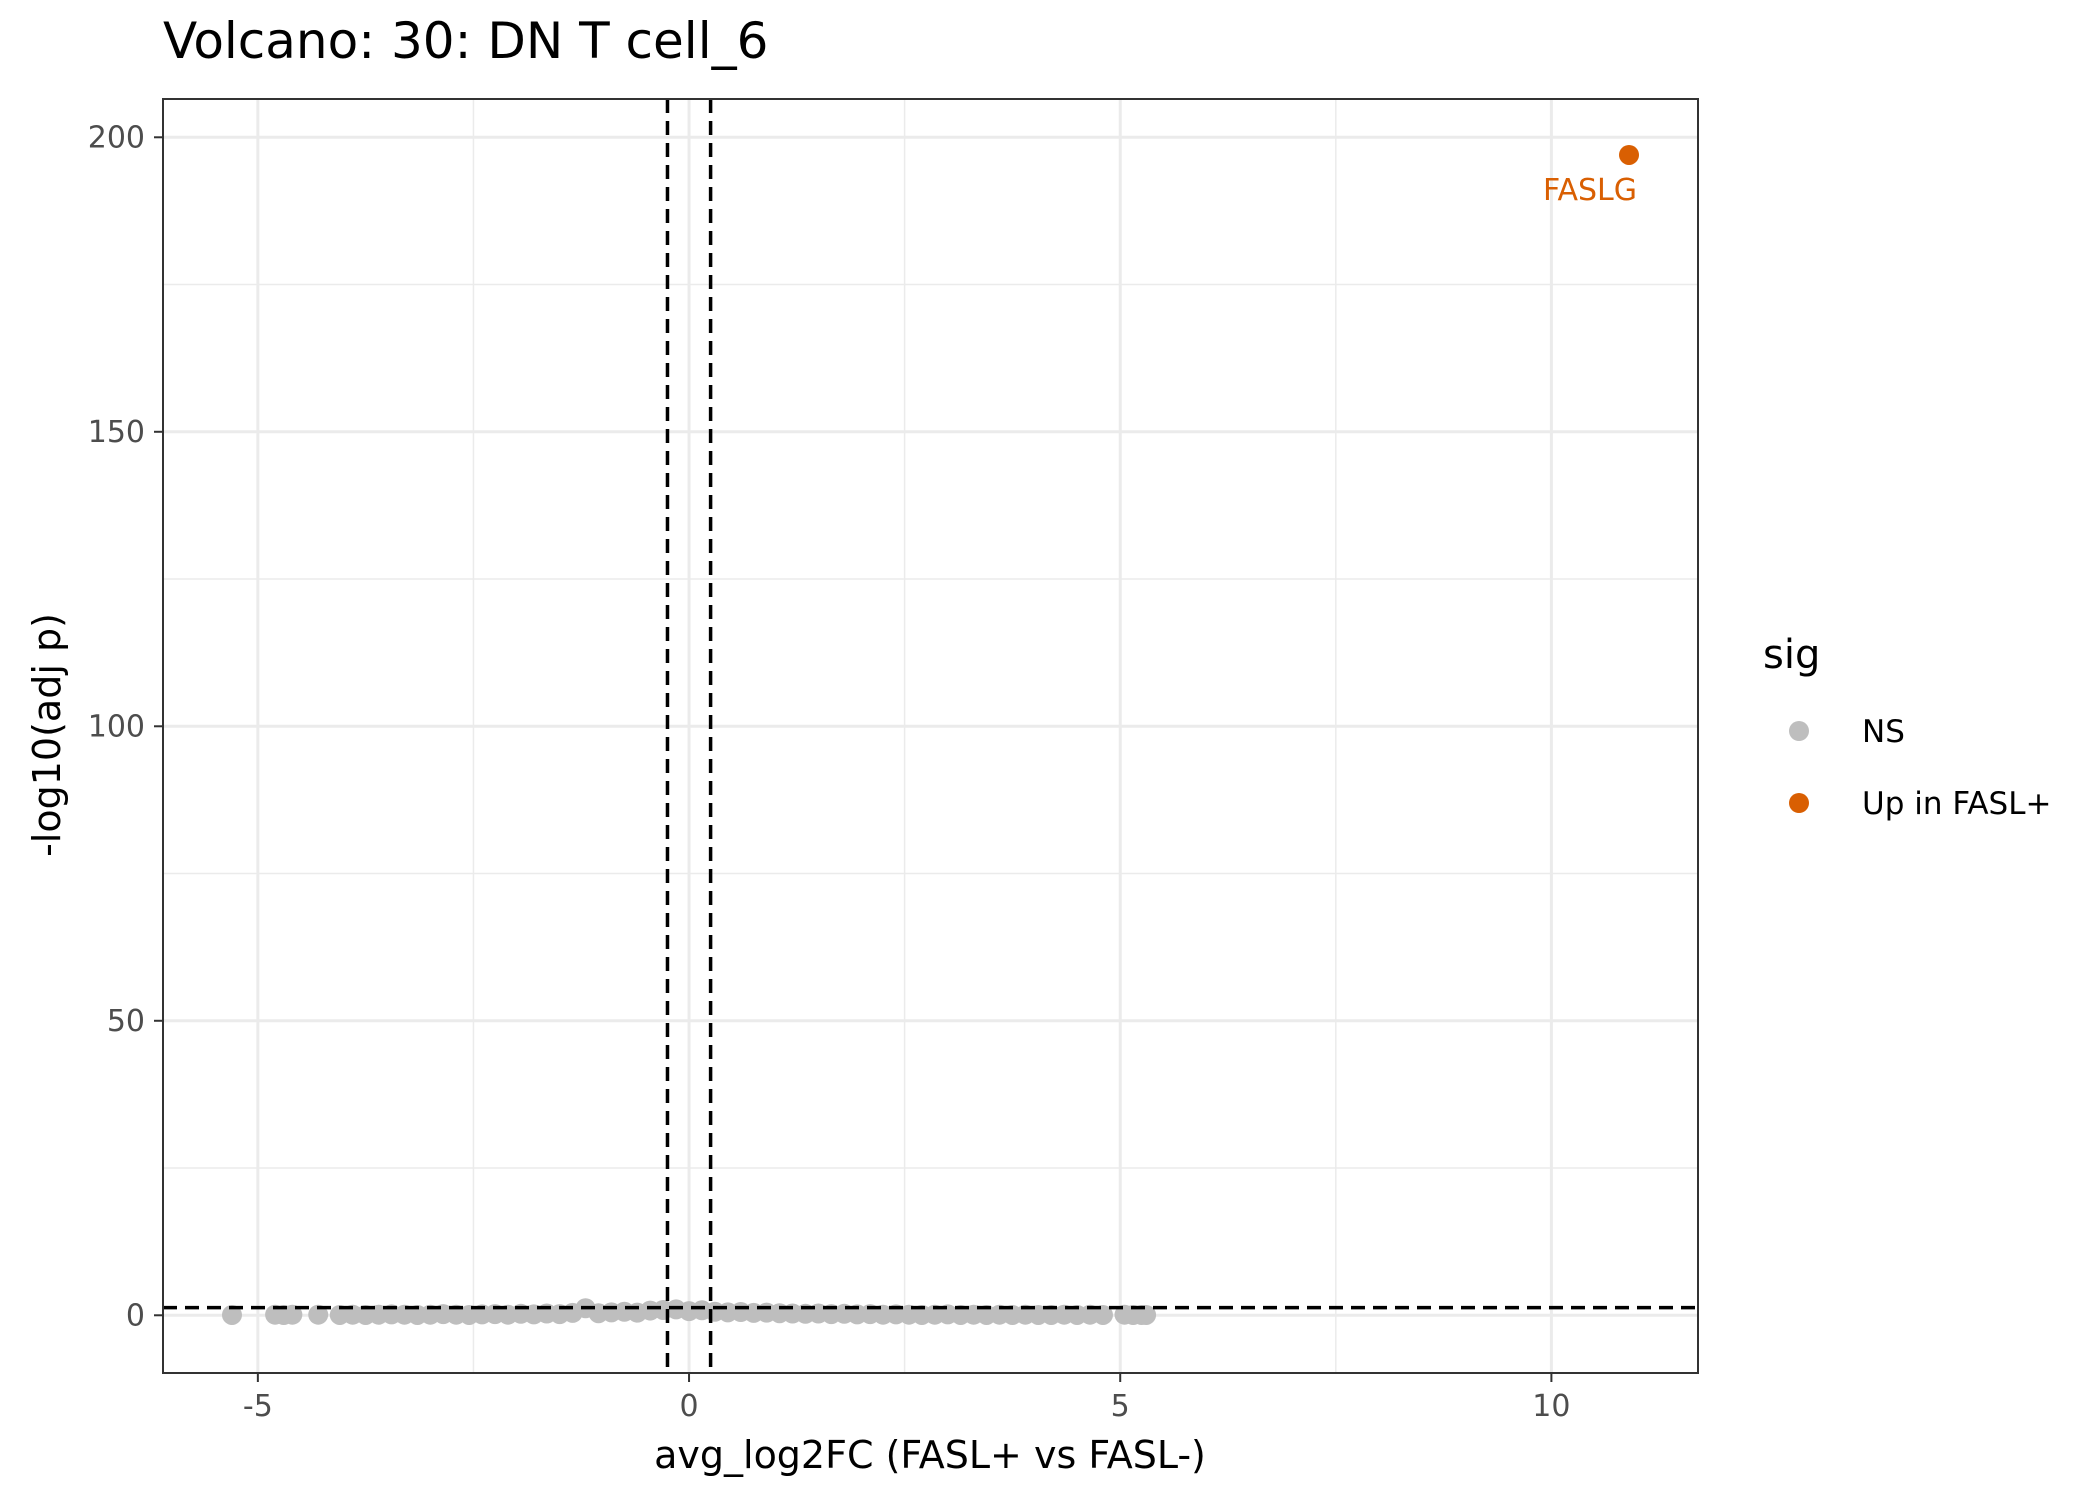 The width and height of the screenshot is (2100, 1500). I want to click on x-axis-title: avg_log2FC (FASL+ vs FASL-), so click(930, 1455).